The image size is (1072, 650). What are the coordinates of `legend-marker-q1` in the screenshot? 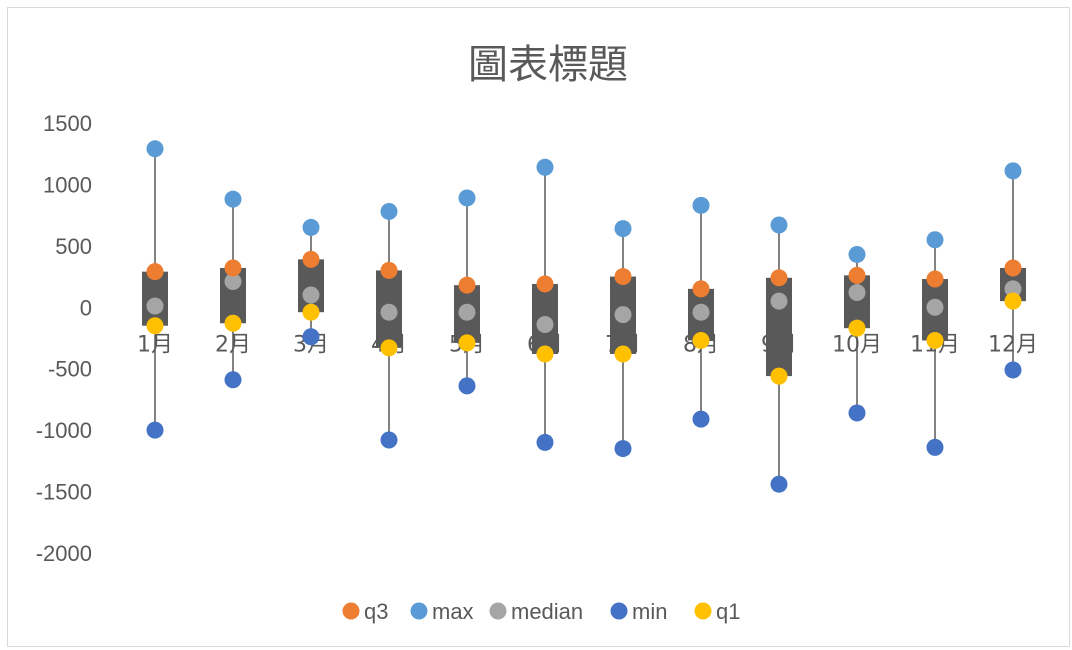 It's located at (703, 611).